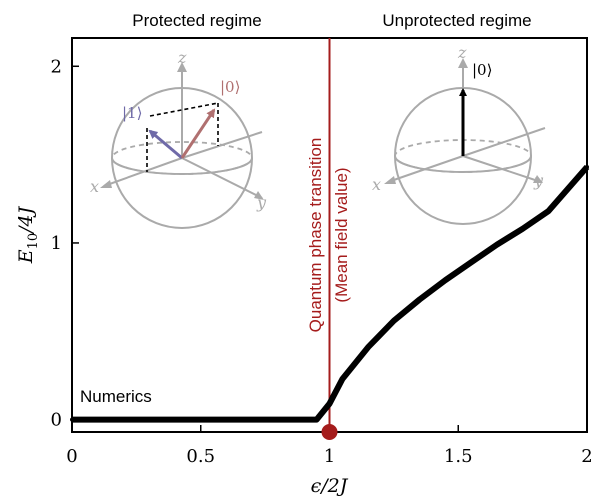 The height and width of the screenshot is (502, 595). I want to click on transition-label-line1: Quantum phase transition, so click(315, 235).